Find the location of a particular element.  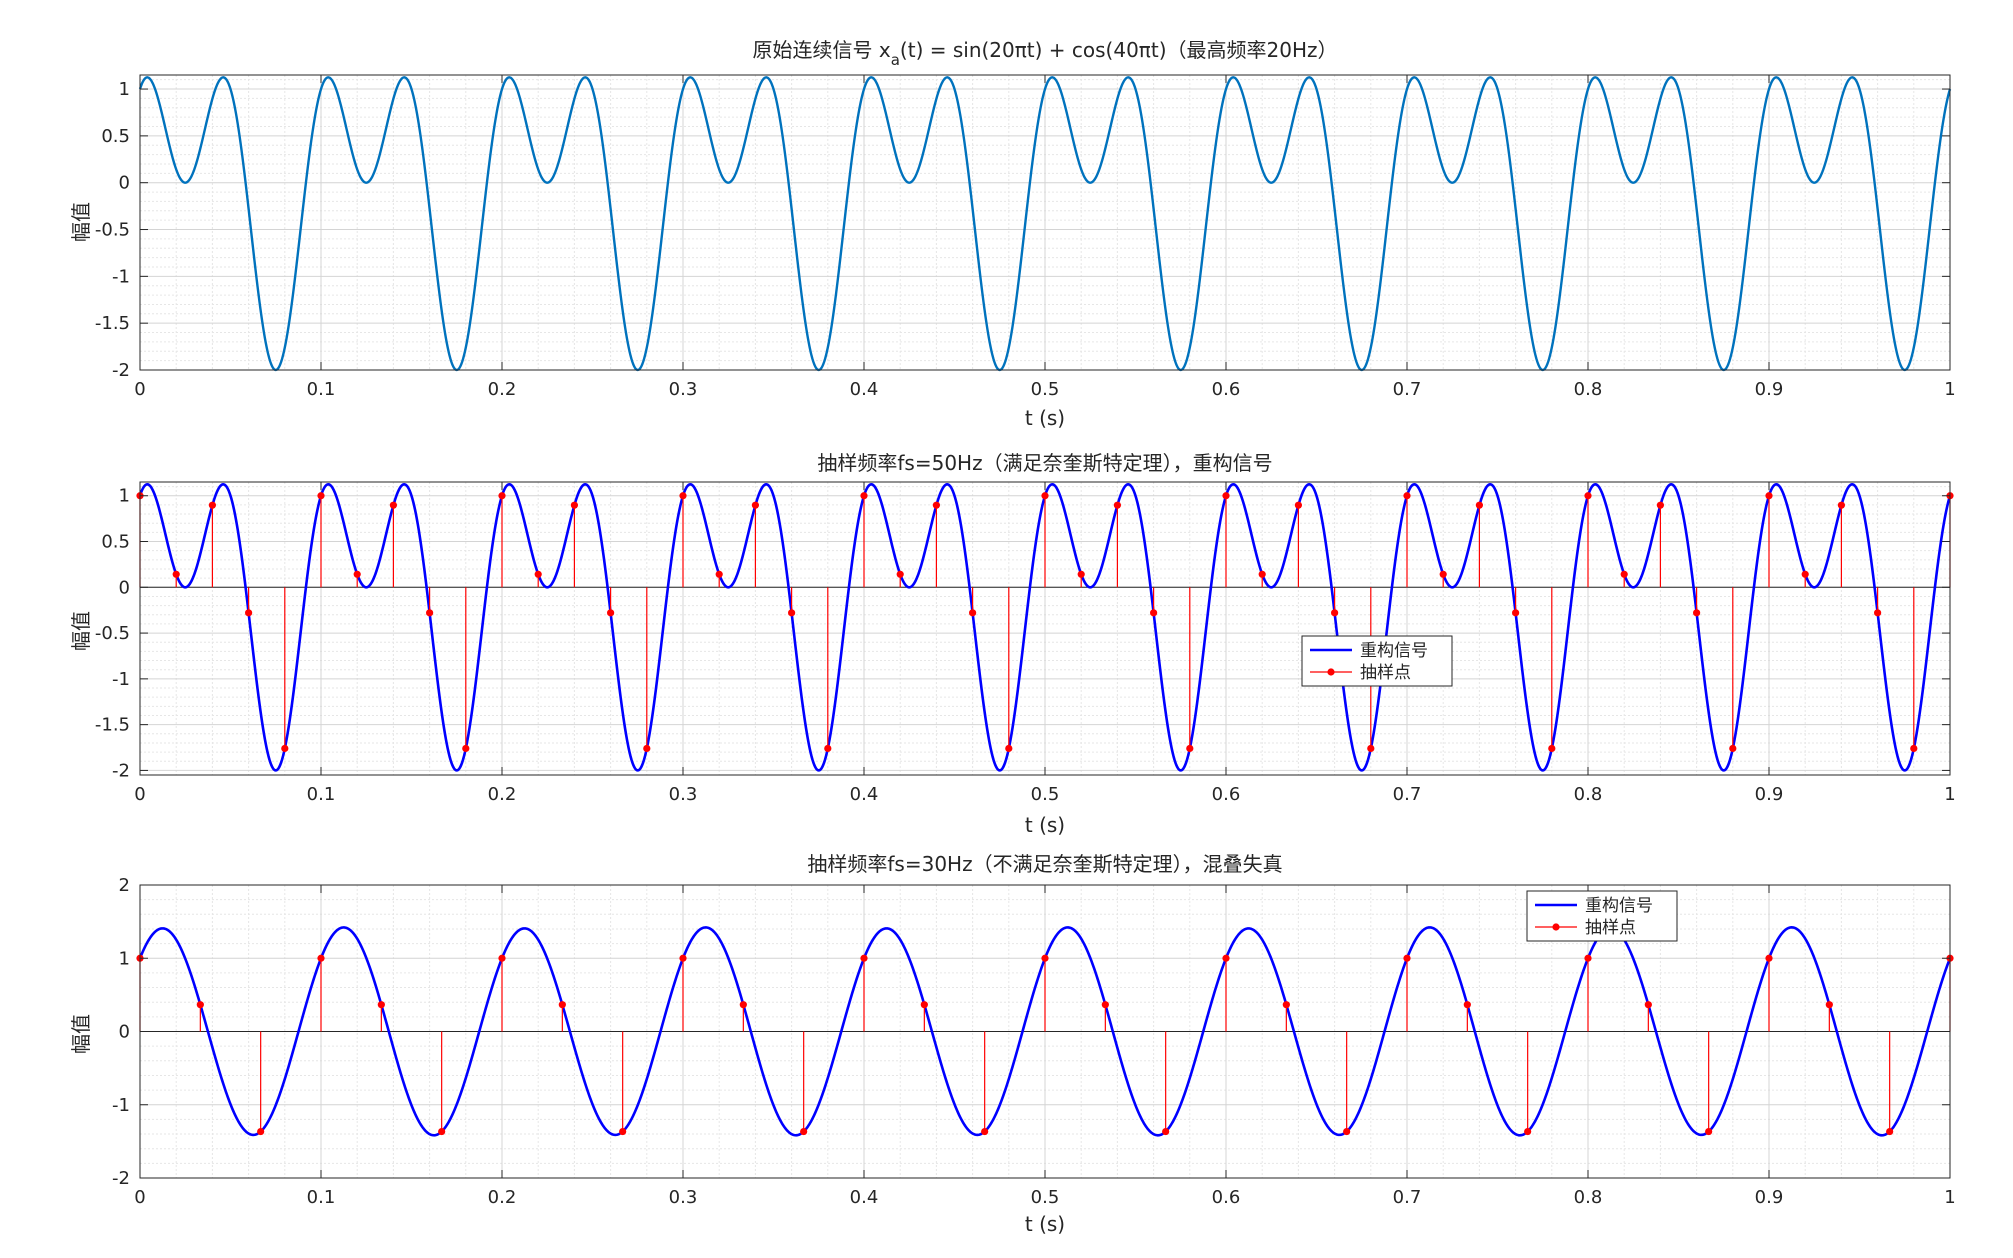

subplot-title: 抽样频率fs=50Hz（满足奈奎斯特定理），重构信号 is located at coordinates (1044, 463).